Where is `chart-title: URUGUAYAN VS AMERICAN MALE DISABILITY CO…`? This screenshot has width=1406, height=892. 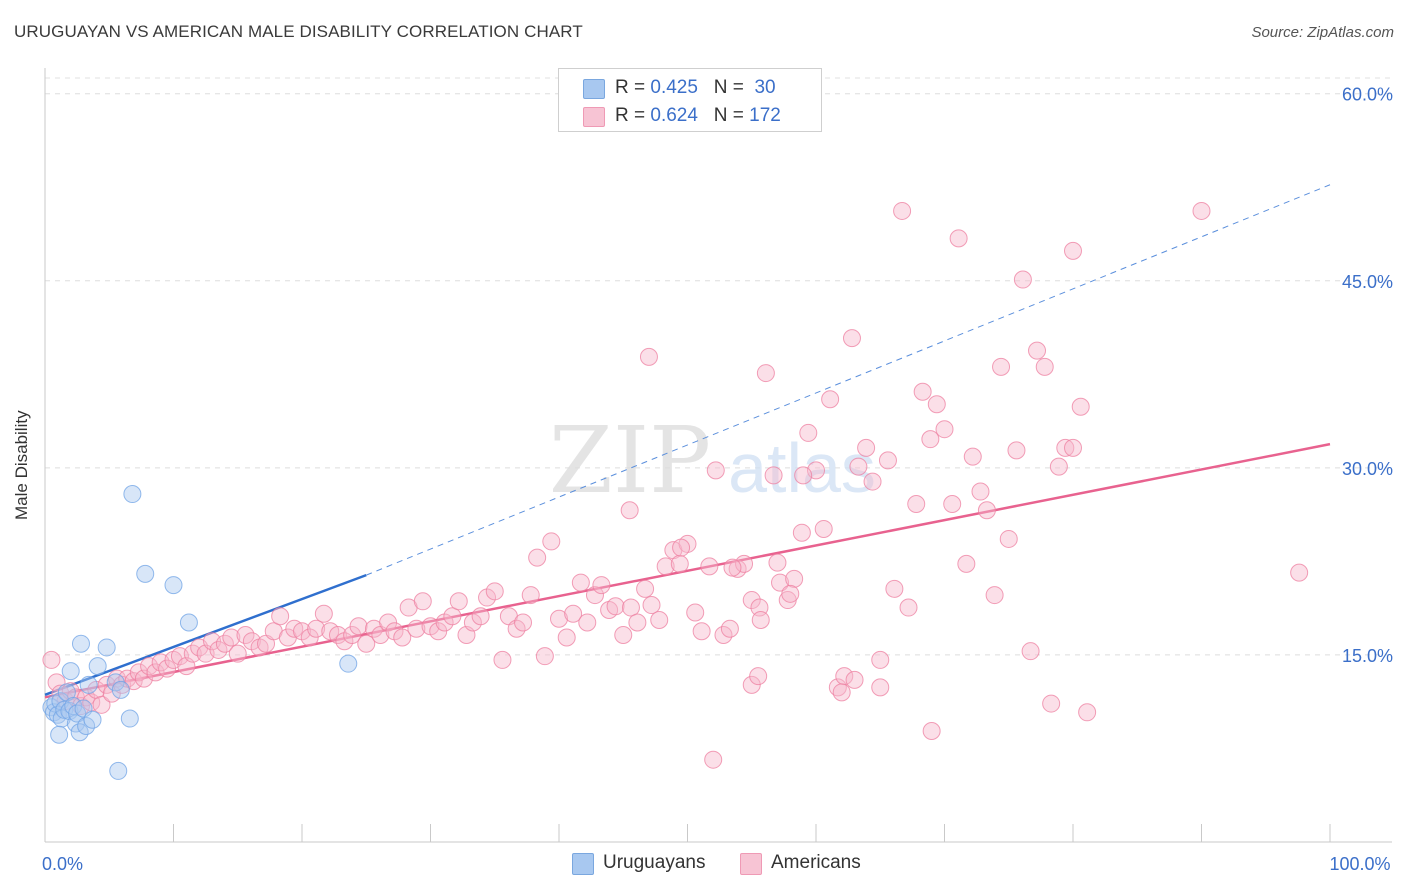 chart-title: URUGUAYAN VS AMERICAN MALE DISABILITY CO… is located at coordinates (298, 31).